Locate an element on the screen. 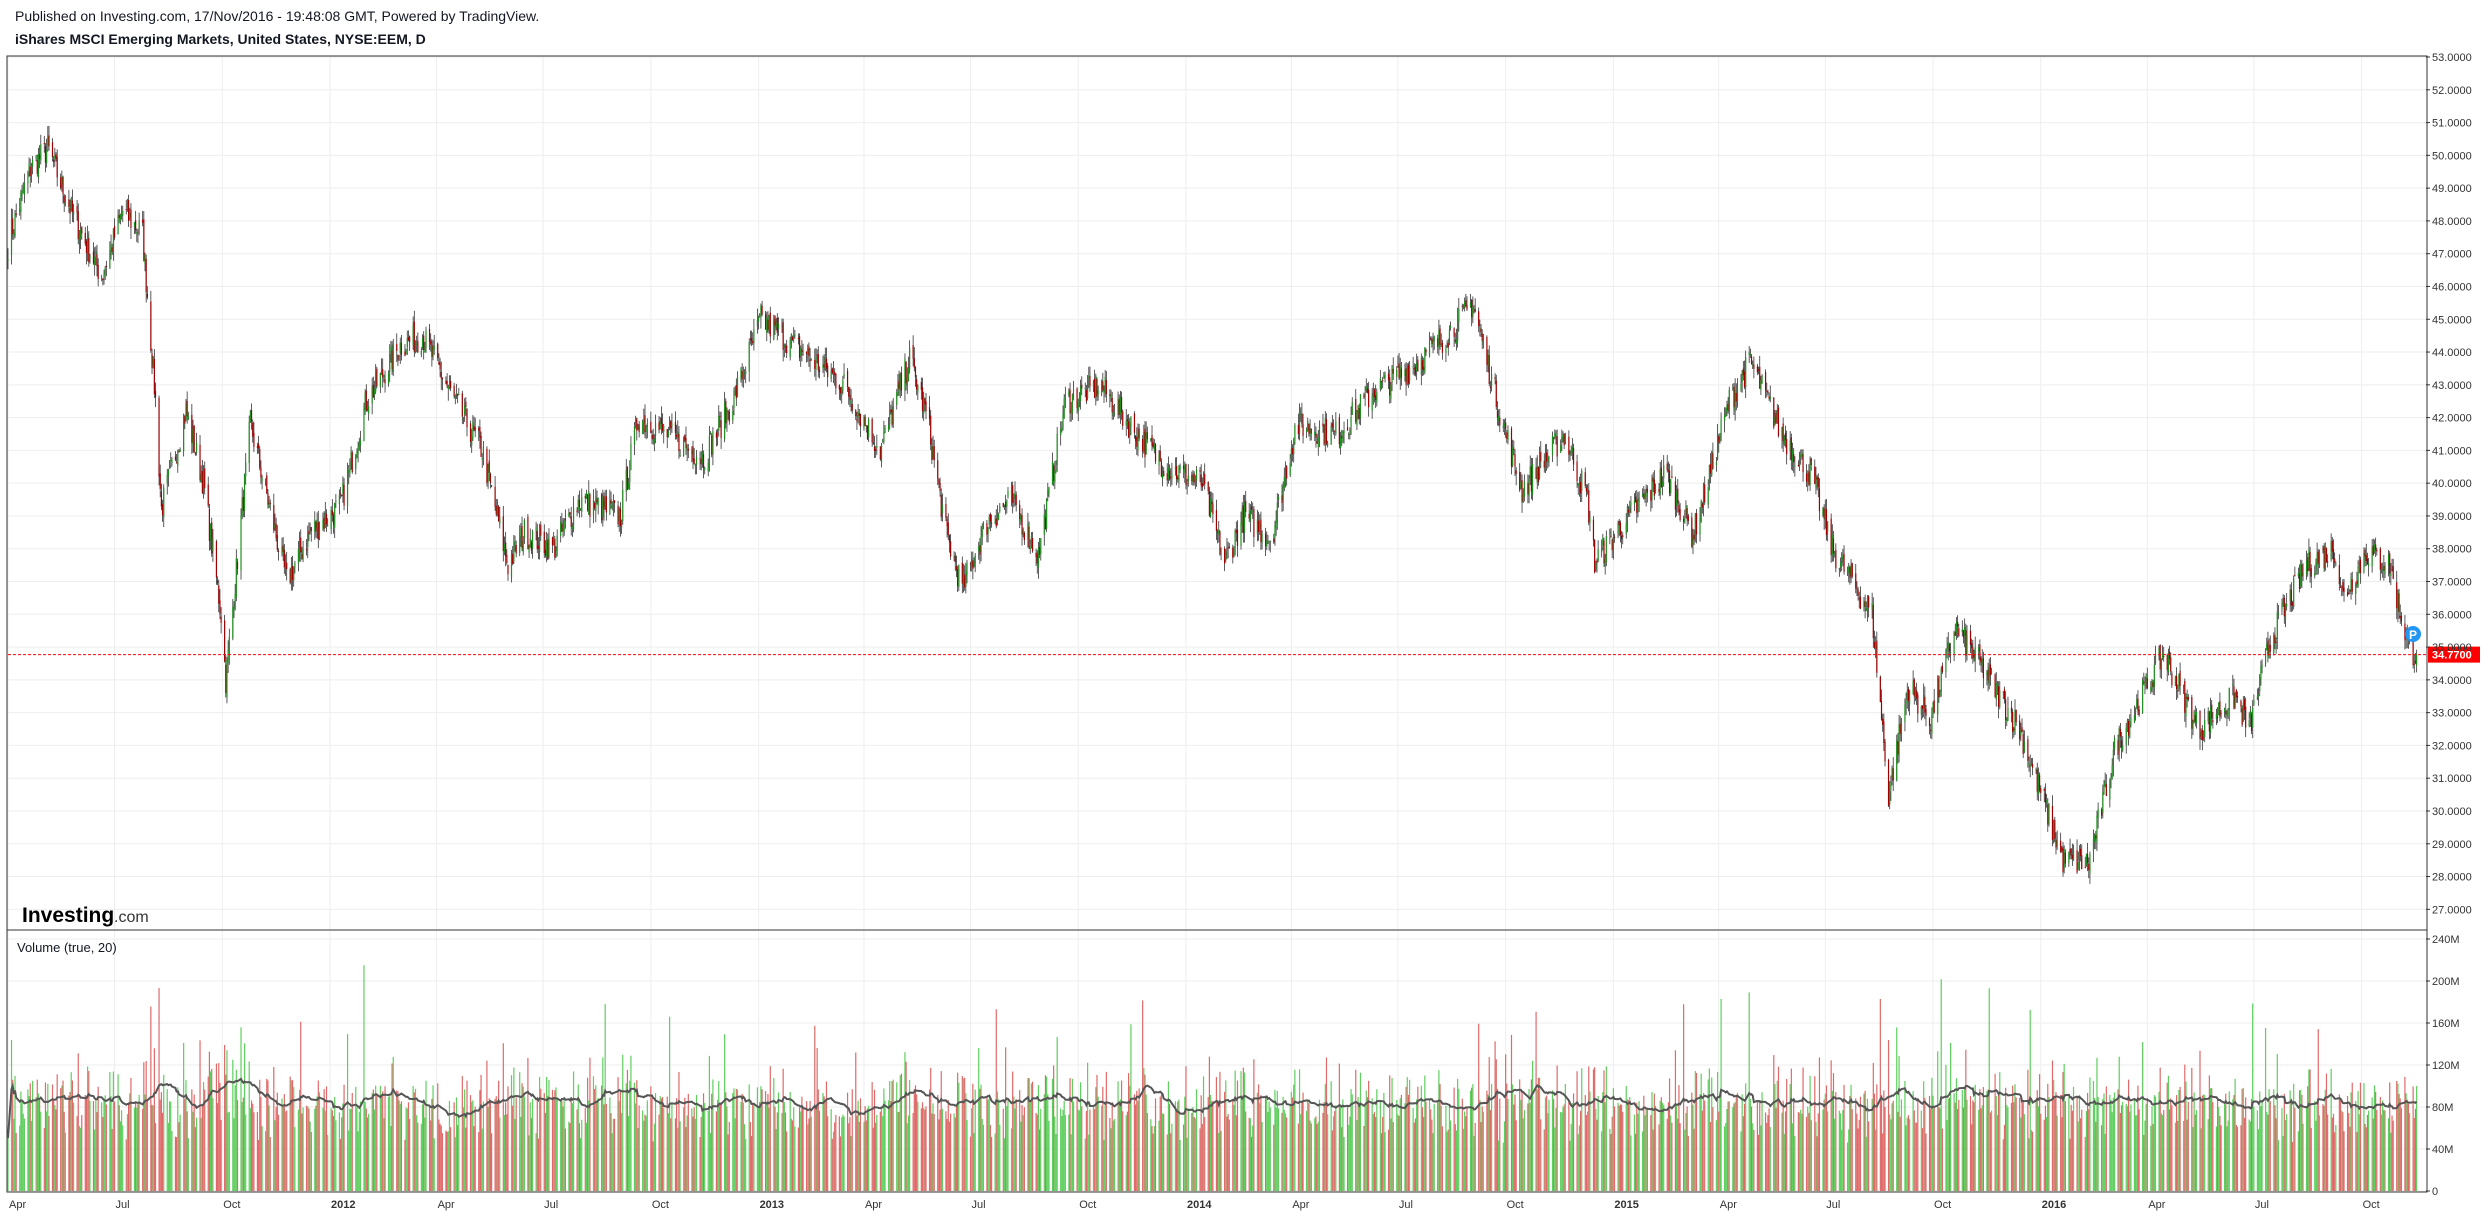  p-marker-icon: P is located at coordinates (2413, 634).